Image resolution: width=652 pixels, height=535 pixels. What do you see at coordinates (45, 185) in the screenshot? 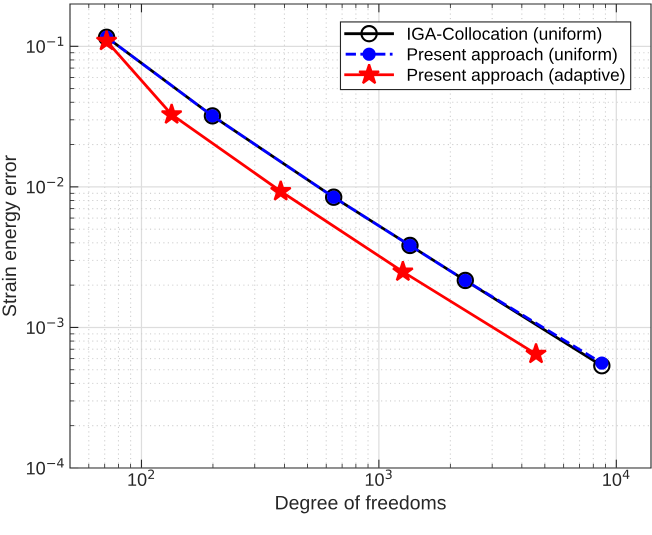
I see `y-tick-label: 10$^{−2}$` at bounding box center [45, 185].